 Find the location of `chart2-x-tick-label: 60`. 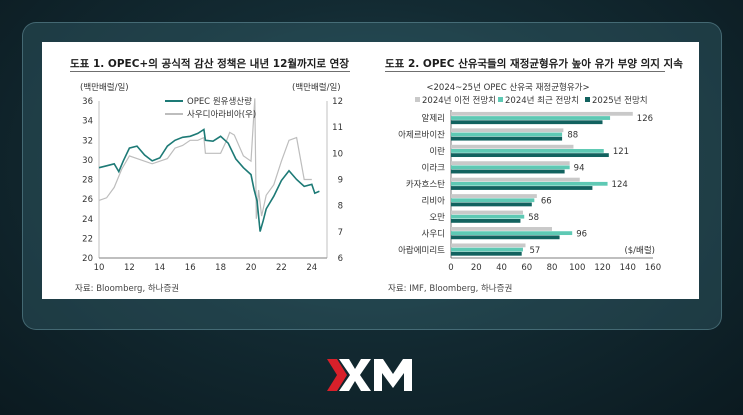

chart2-x-tick-label: 60 is located at coordinates (526, 268).